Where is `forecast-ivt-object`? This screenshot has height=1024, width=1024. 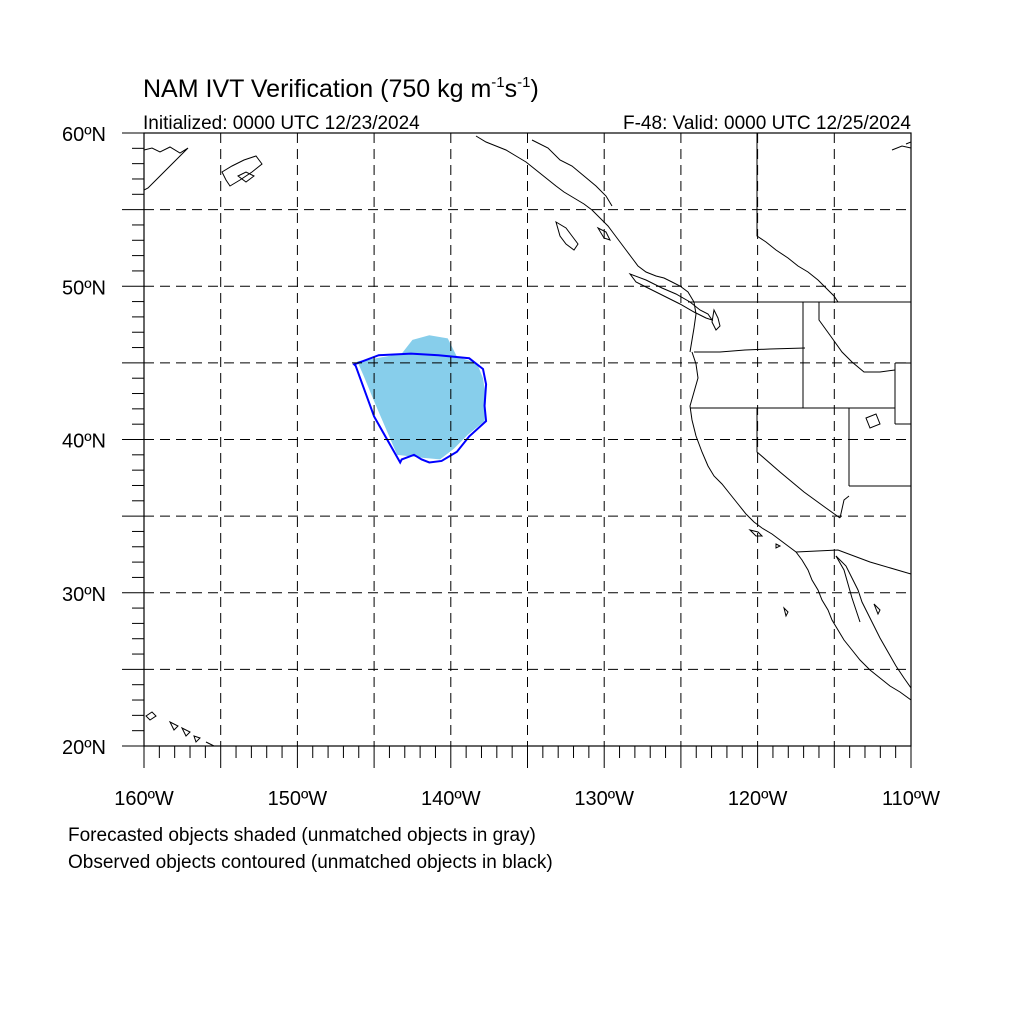 forecast-ivt-object is located at coordinates (422, 397).